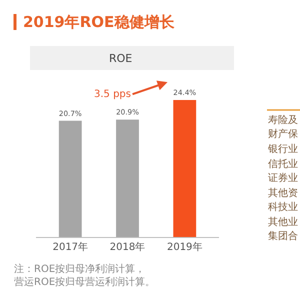 The image size is (300, 300). I want to click on x-tick-label: 2019年, so click(184, 247).